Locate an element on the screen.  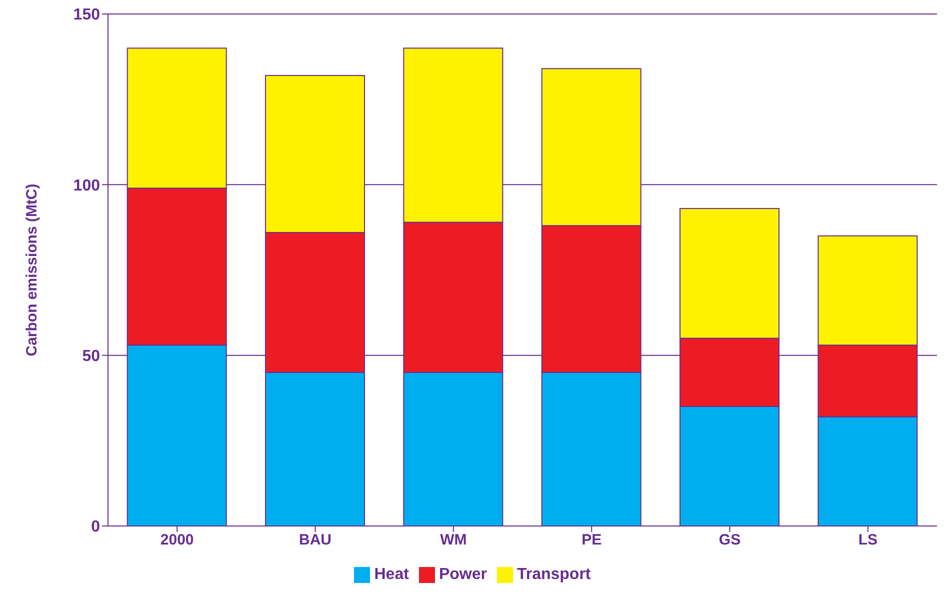
y-axis-title: Carbon emissions (MtC) is located at coordinates (31, 270).